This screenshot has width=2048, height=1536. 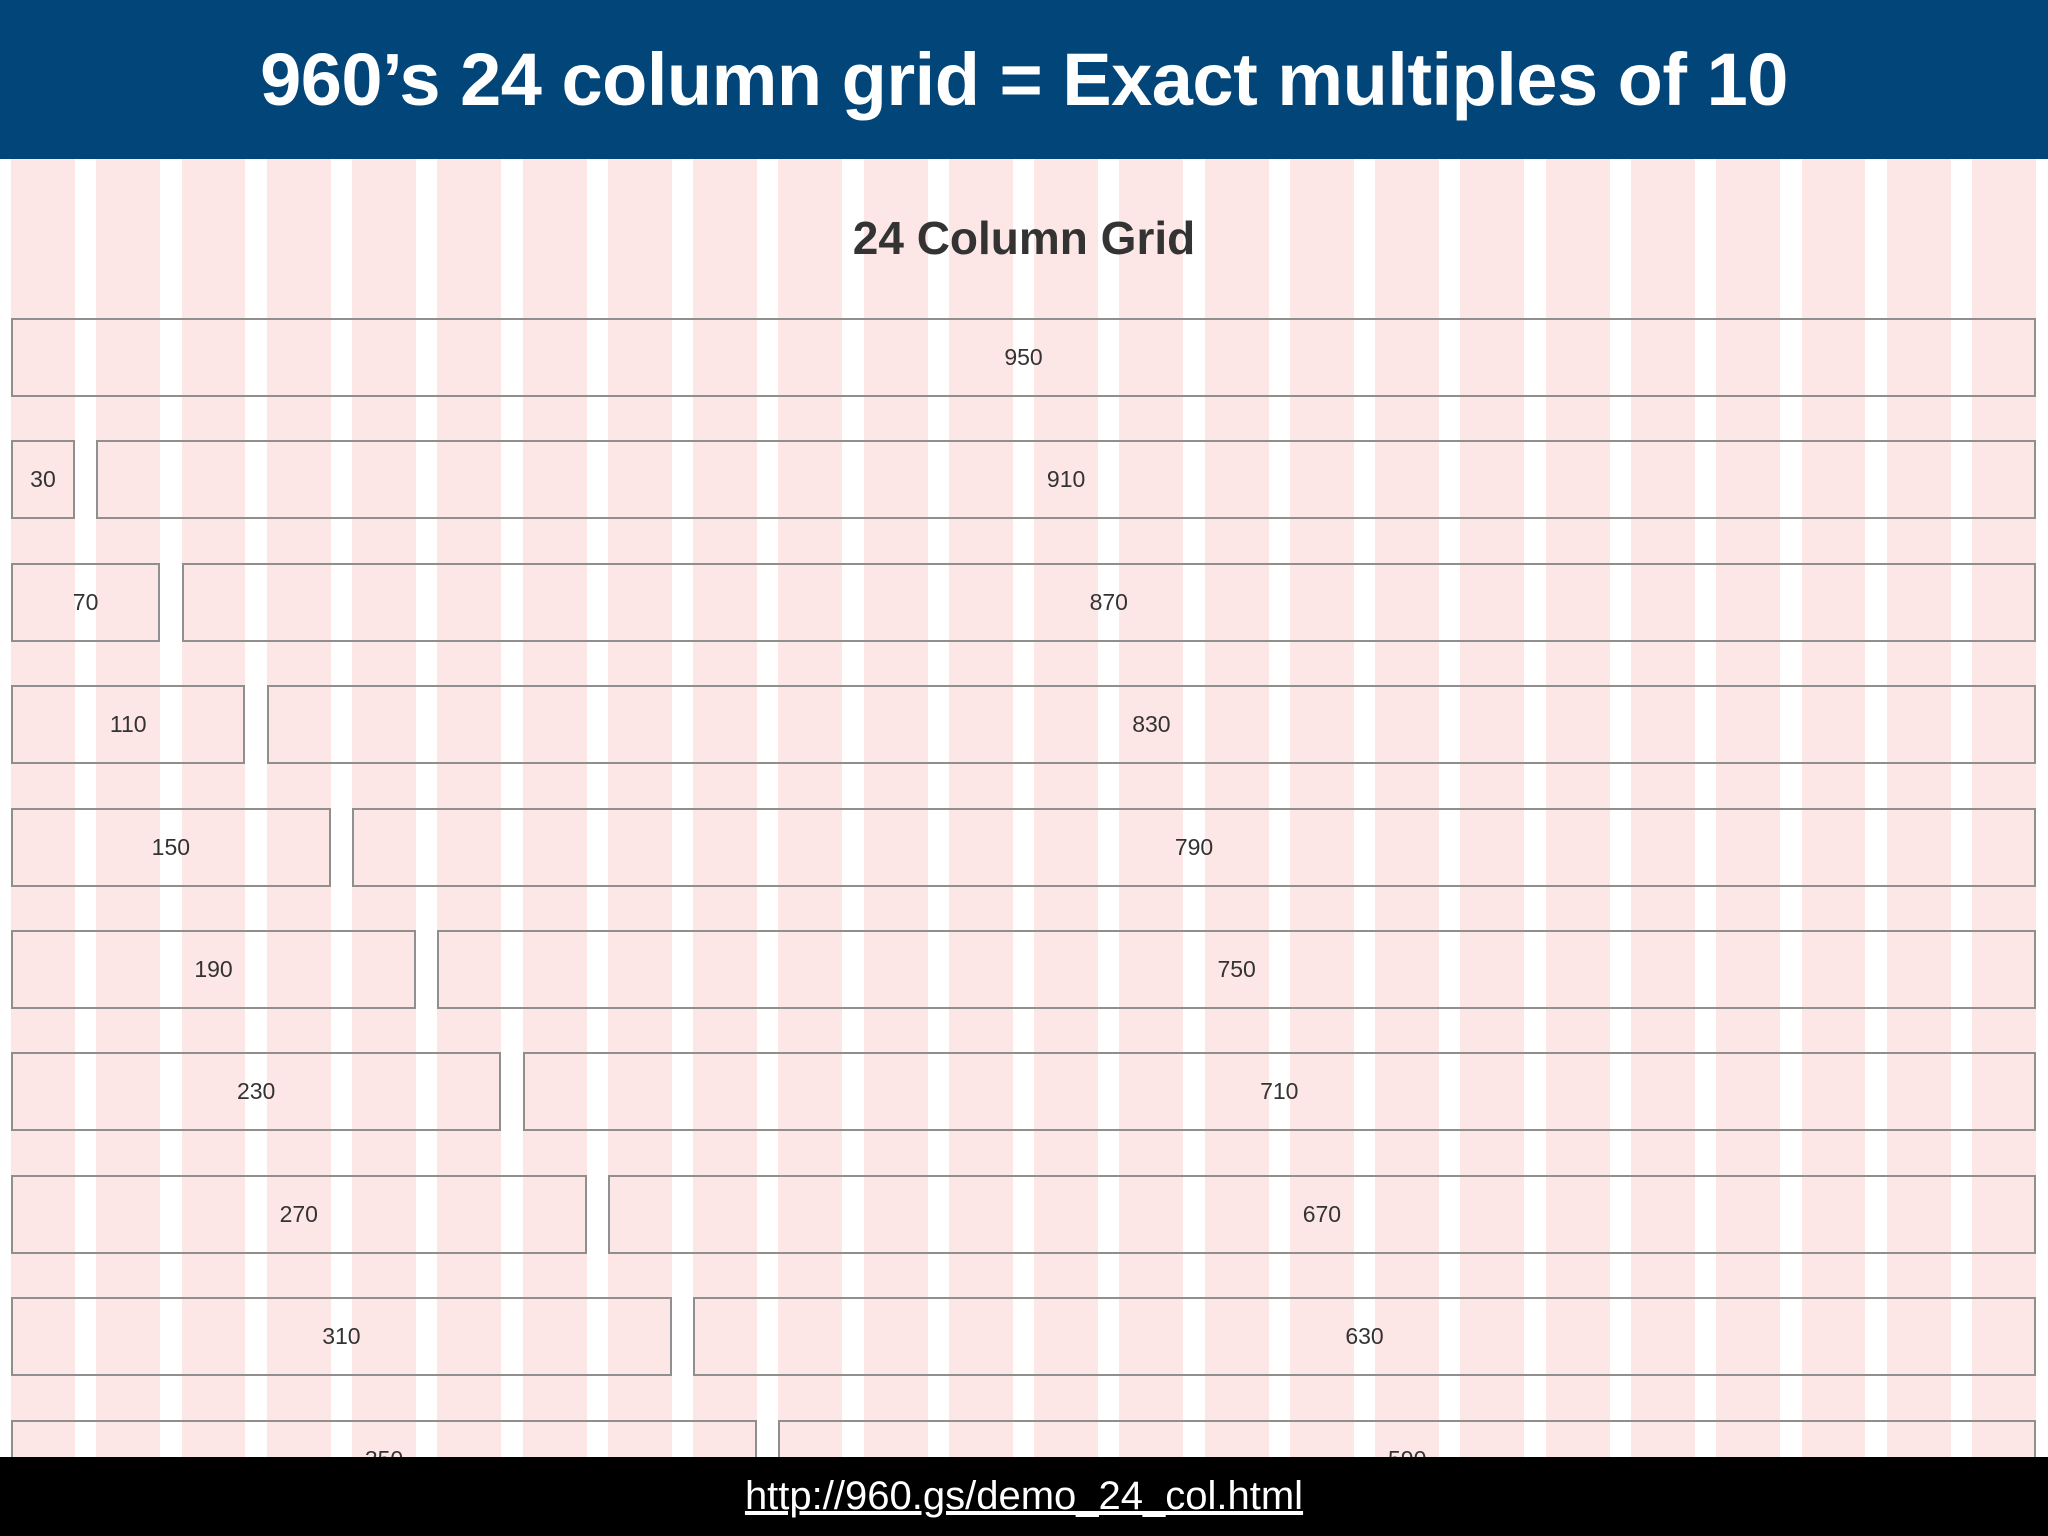 What do you see at coordinates (1364, 1337) in the screenshot?
I see `grid-box: 630` at bounding box center [1364, 1337].